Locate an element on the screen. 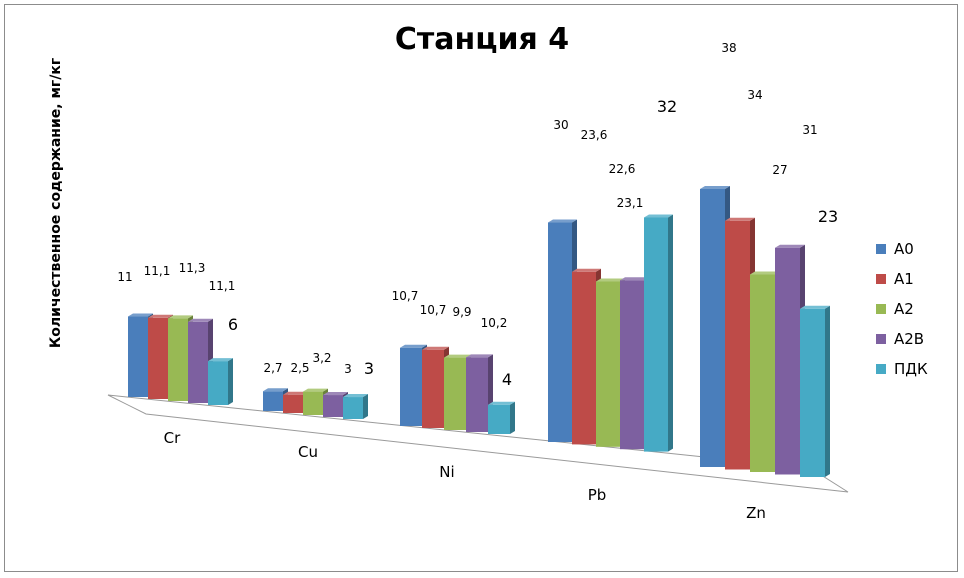 Image resolution: width=964 pixels, height=578 pixels. data-label-cu-a2: 3,2 is located at coordinates (321, 358).